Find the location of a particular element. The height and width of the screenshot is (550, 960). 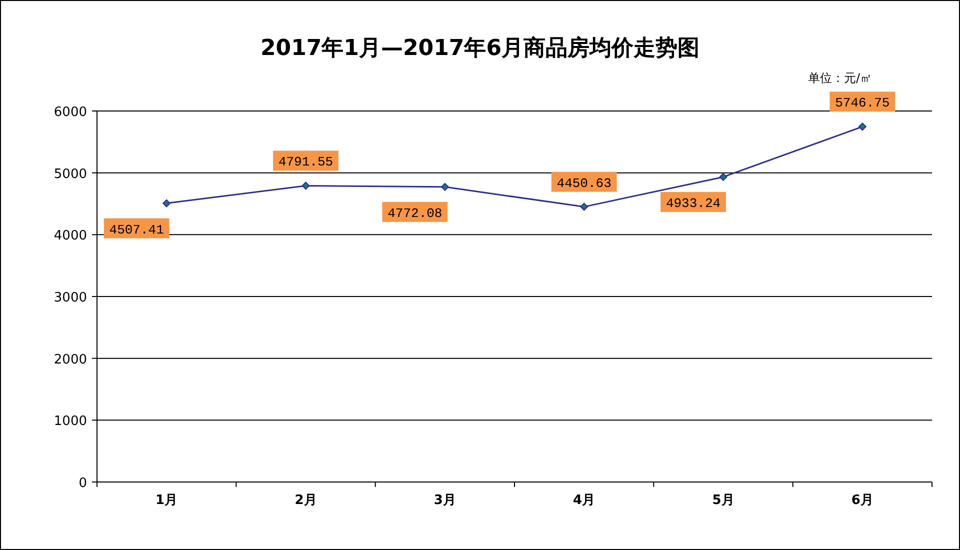

y-tick-label: 4000 is located at coordinates (70, 236).